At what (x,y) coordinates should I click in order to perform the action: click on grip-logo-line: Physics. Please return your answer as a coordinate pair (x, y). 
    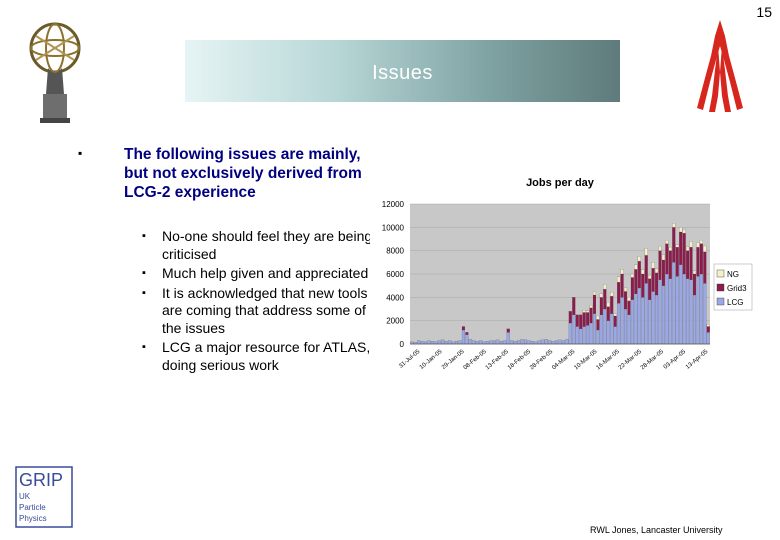
    Looking at the image, I should click on (33, 518).